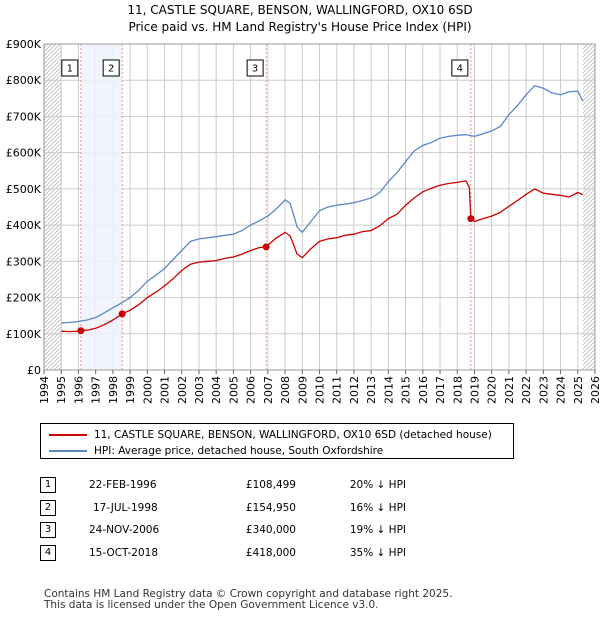 Image resolution: width=600 pixels, height=620 pixels. Describe the element at coordinates (320, 390) in the screenshot. I see `x-tick-label: 2010` at that location.